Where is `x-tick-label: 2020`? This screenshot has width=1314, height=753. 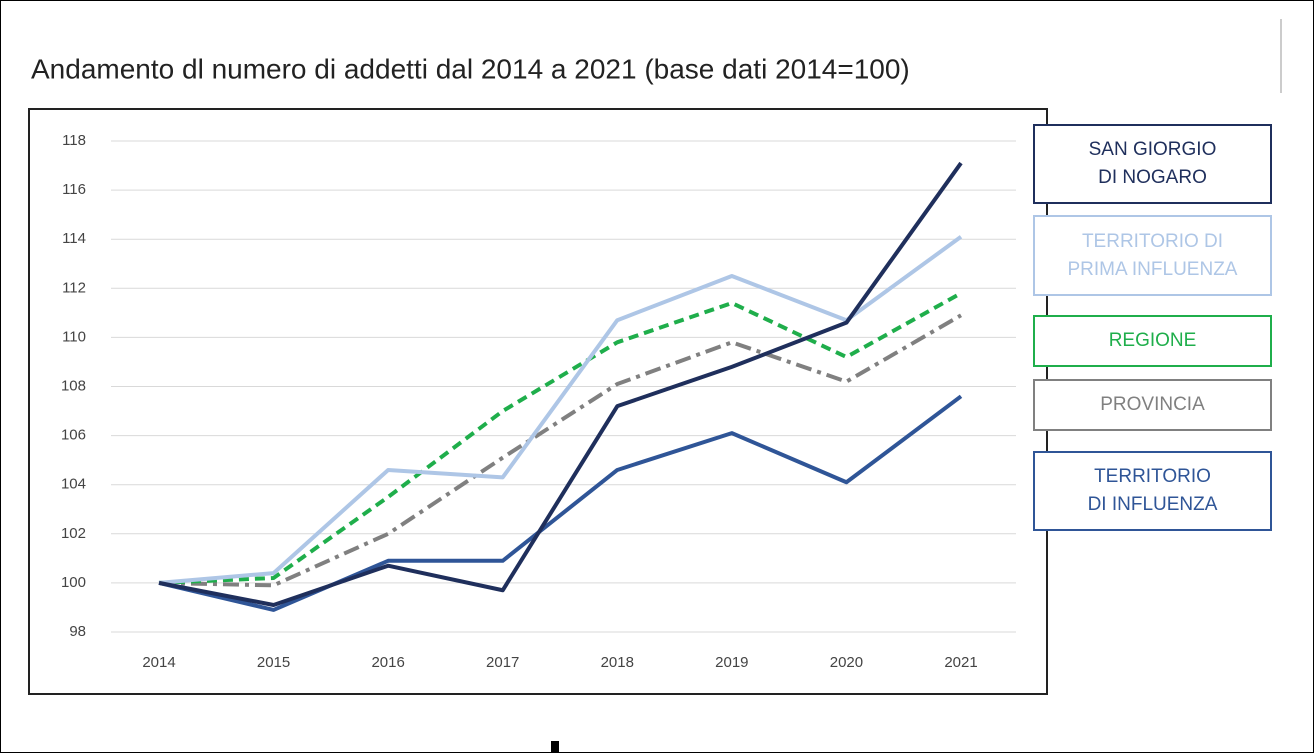 x-tick-label: 2020 is located at coordinates (846, 662).